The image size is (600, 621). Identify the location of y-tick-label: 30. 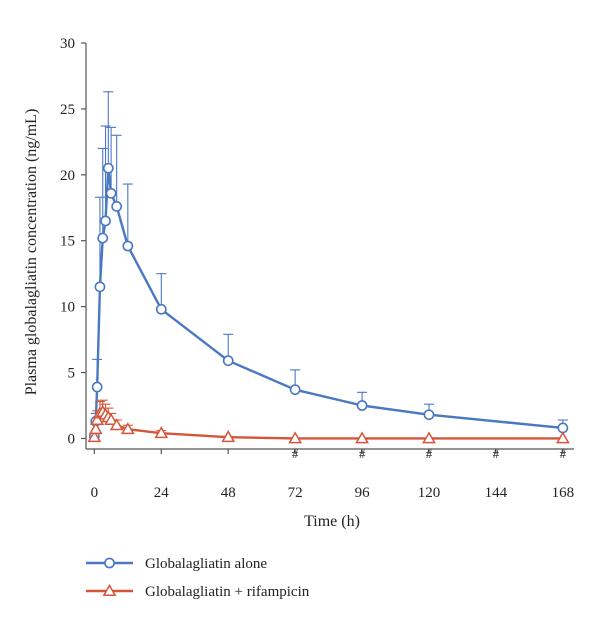
(67, 44).